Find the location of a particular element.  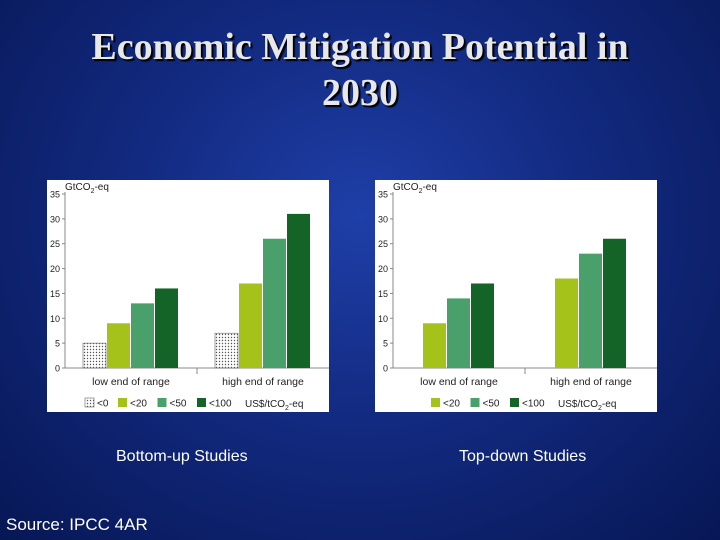

top-down-caption: Top-down Studies is located at coordinates (523, 456).